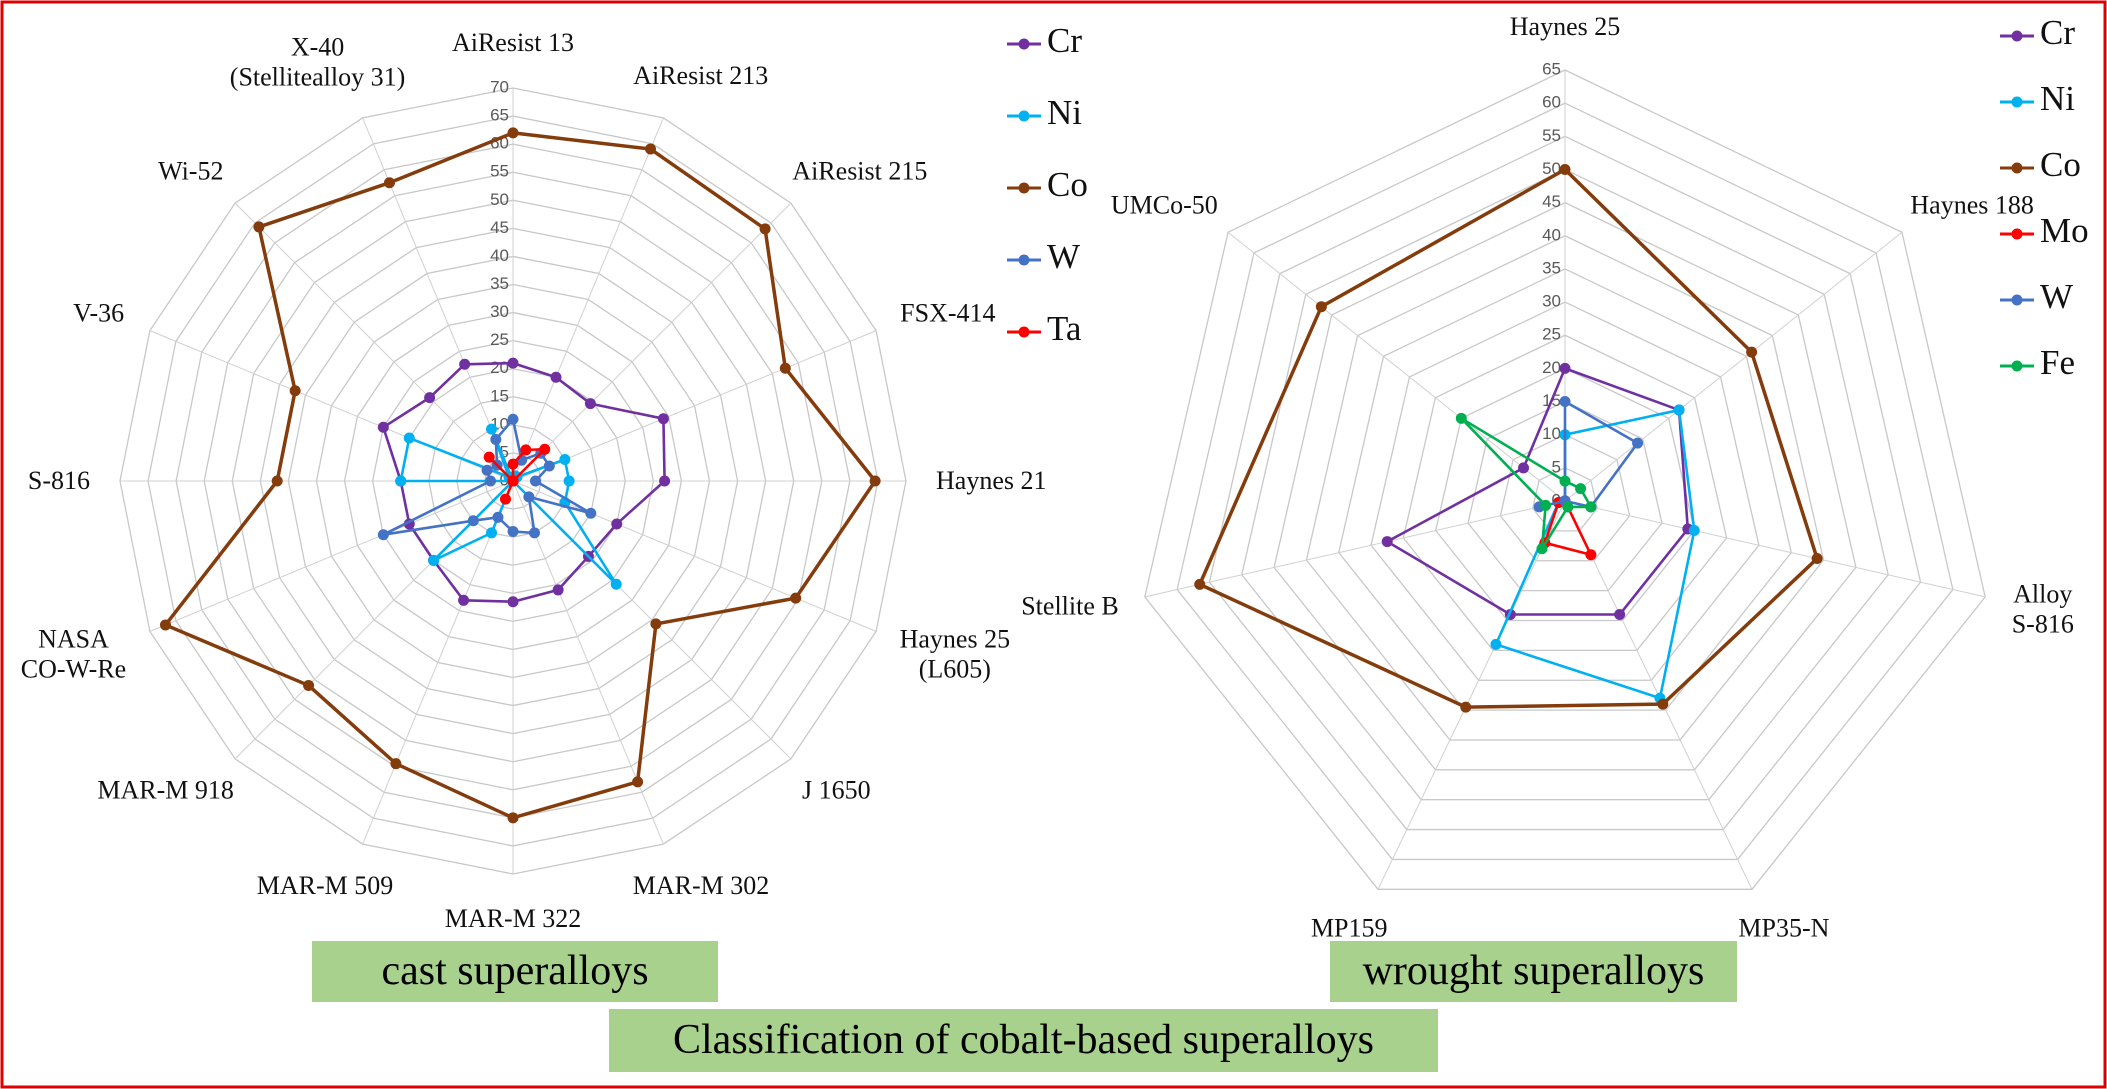 The image size is (2107, 1089). What do you see at coordinates (58, 480) in the screenshot?
I see `category-label: S-816` at bounding box center [58, 480].